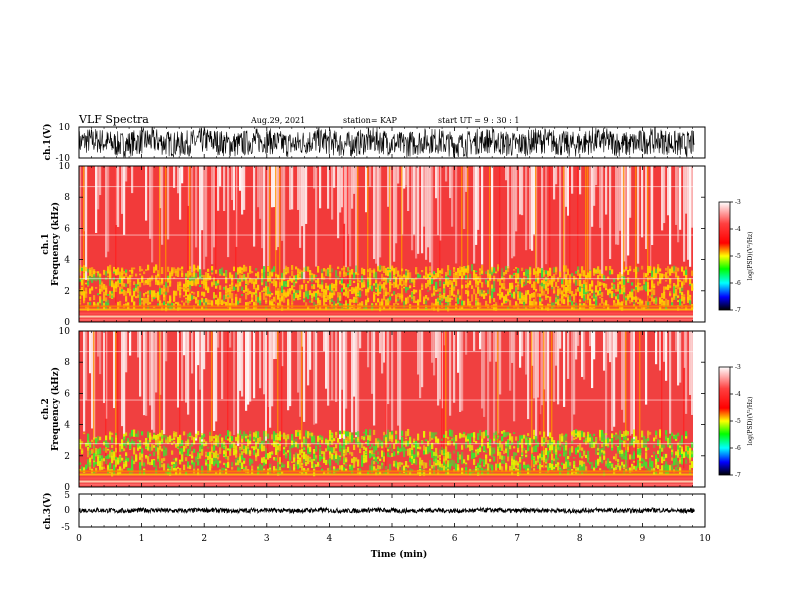 The width and height of the screenshot is (792, 612). I want to click on xtick-label-10: 10, so click(705, 539).